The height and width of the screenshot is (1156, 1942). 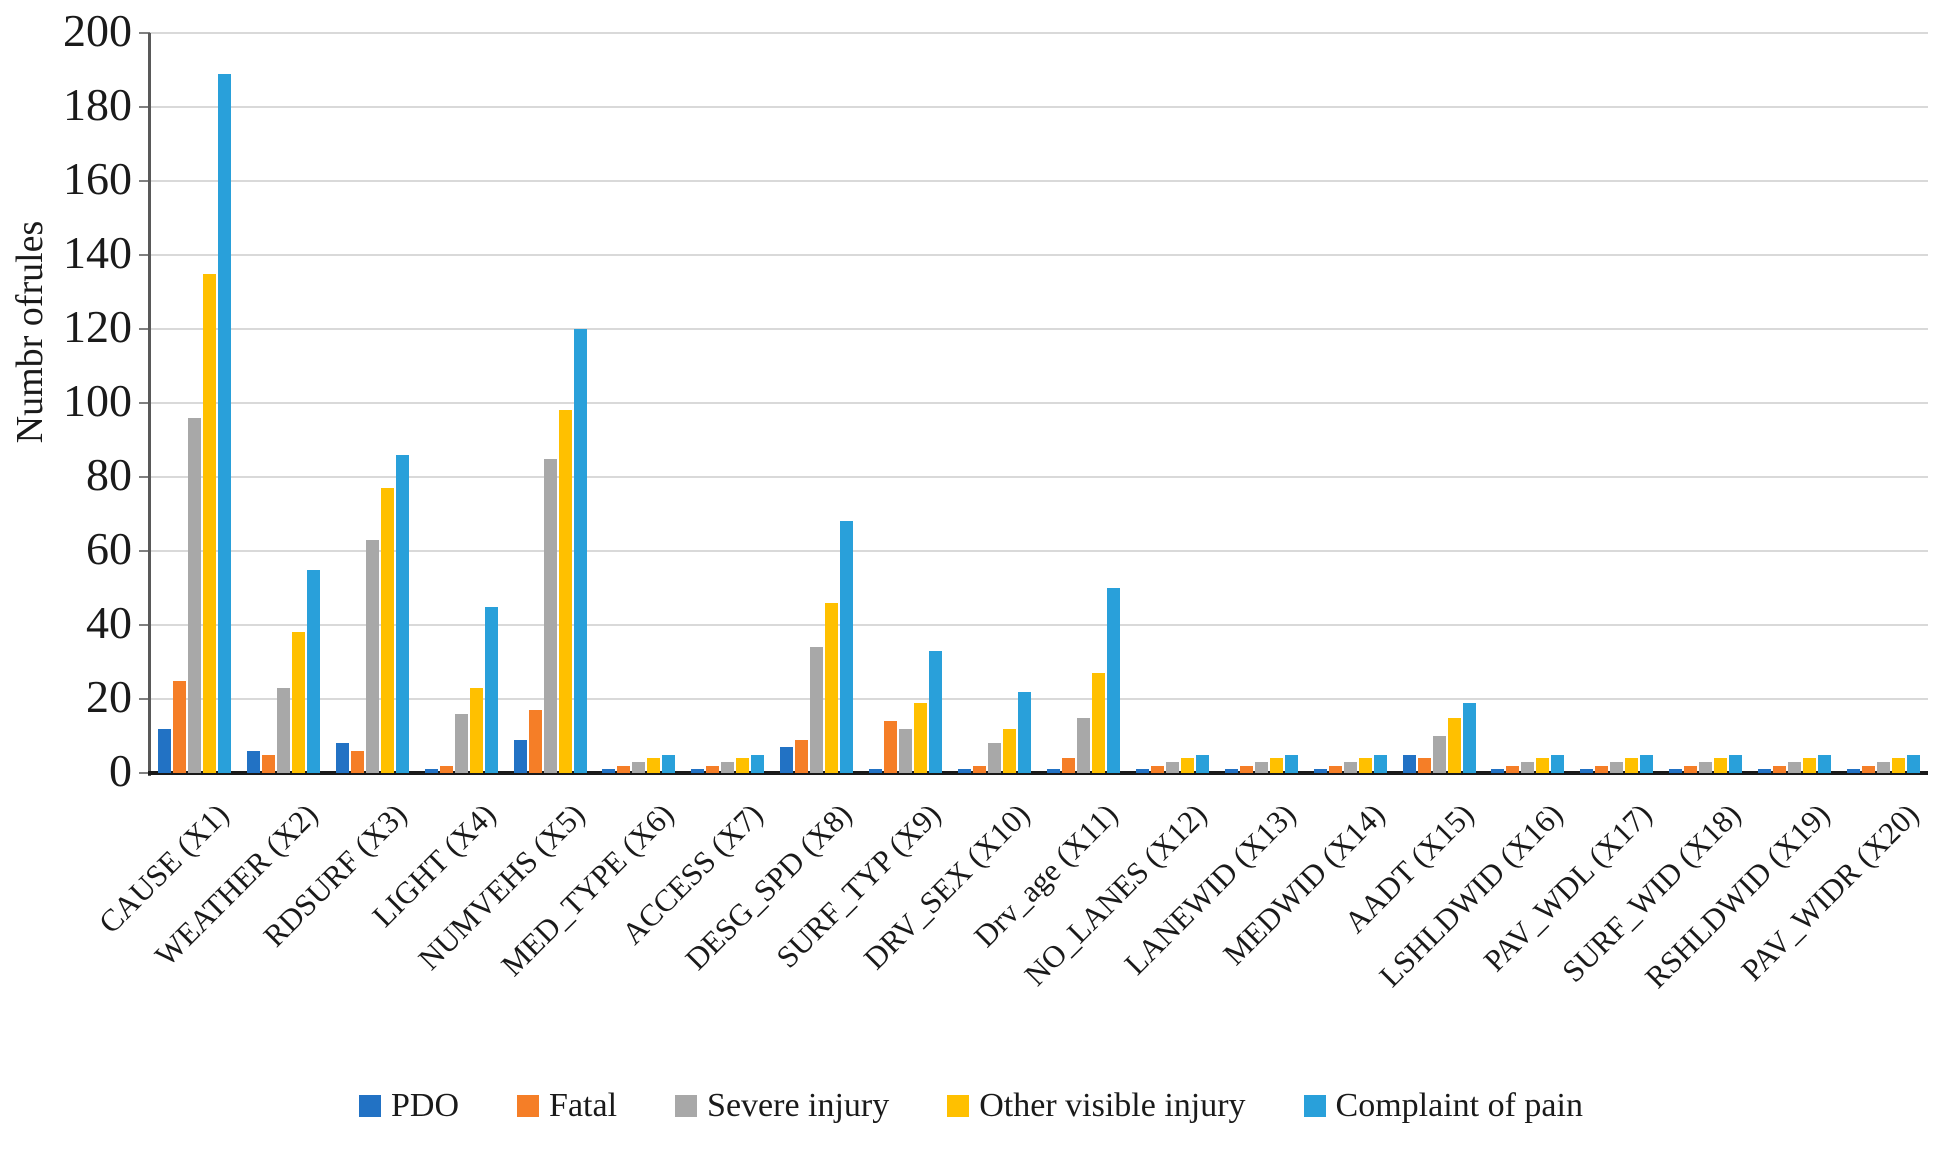 What do you see at coordinates (1187, 765) in the screenshot?
I see `bar-other-visible-injury-no-lanes-x12` at bounding box center [1187, 765].